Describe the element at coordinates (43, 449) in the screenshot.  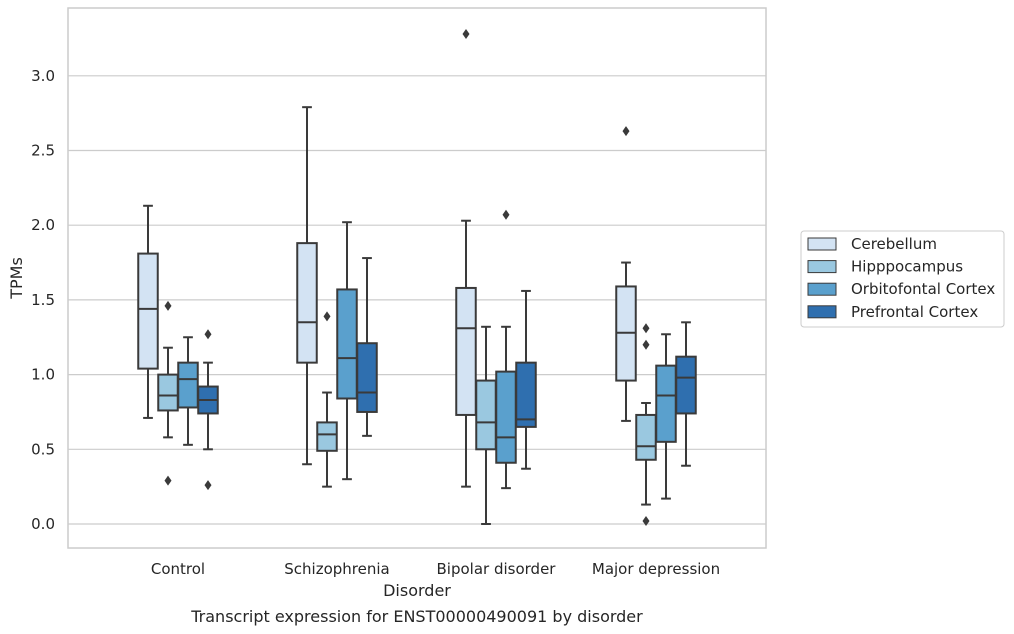
I see `y-tick-label: 0.5` at that location.